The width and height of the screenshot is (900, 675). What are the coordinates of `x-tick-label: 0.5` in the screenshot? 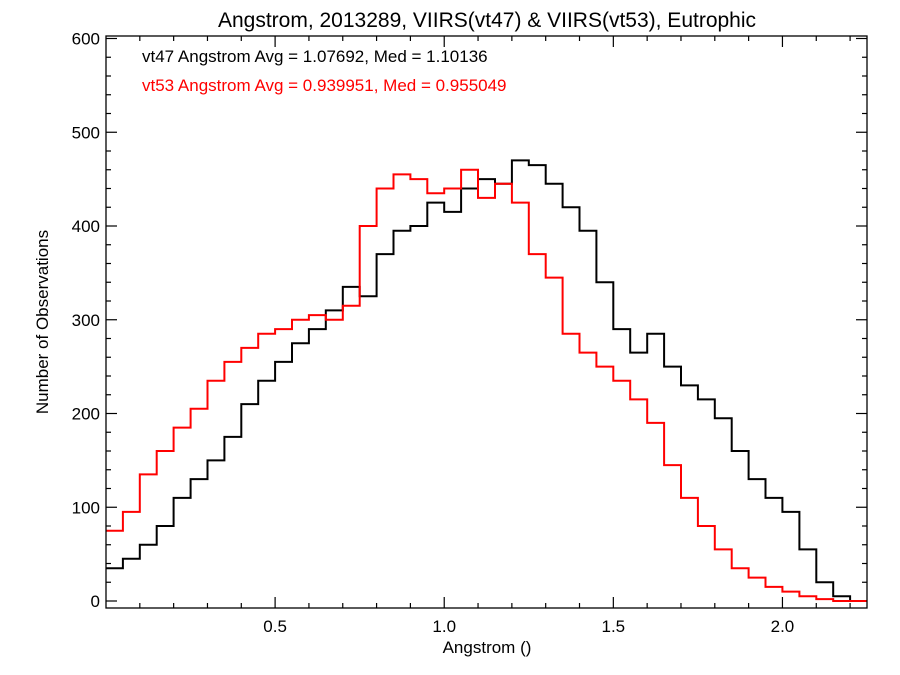 It's located at (275, 626).